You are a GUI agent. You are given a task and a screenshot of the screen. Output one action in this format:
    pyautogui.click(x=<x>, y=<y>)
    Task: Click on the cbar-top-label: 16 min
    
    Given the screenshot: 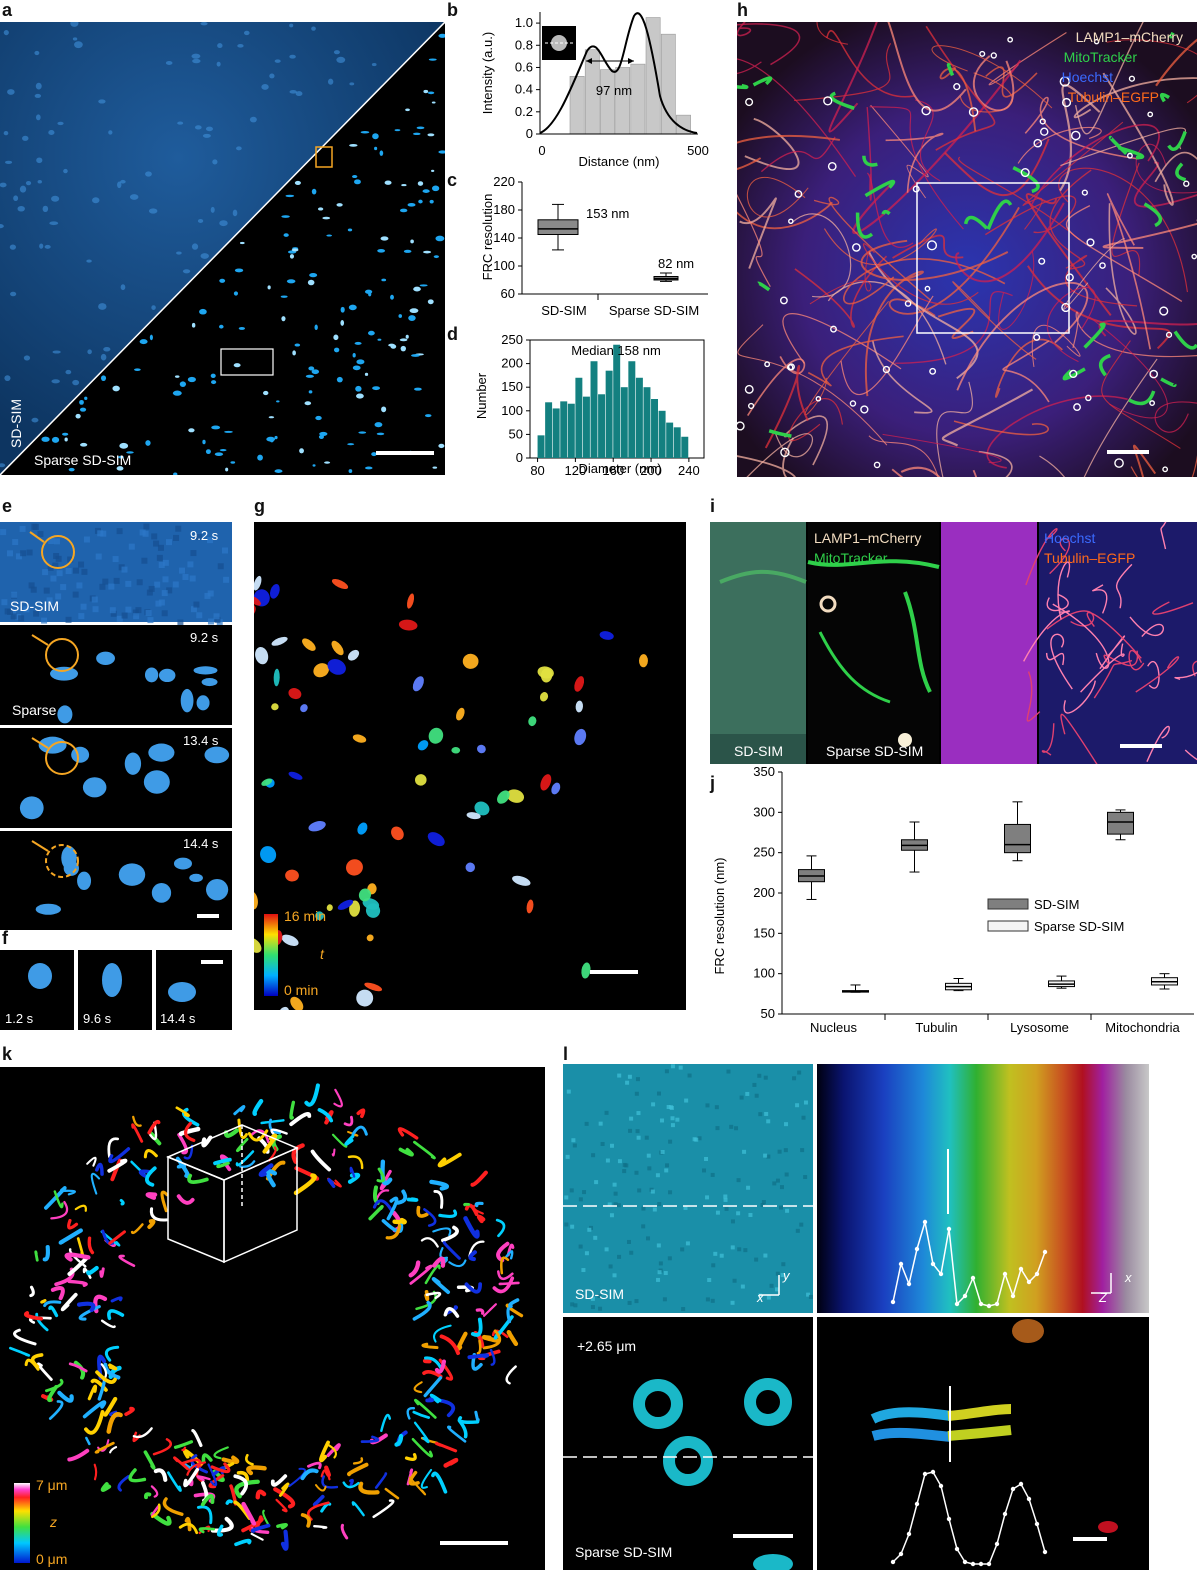 What is the action you would take?
    pyautogui.click(x=305, y=916)
    